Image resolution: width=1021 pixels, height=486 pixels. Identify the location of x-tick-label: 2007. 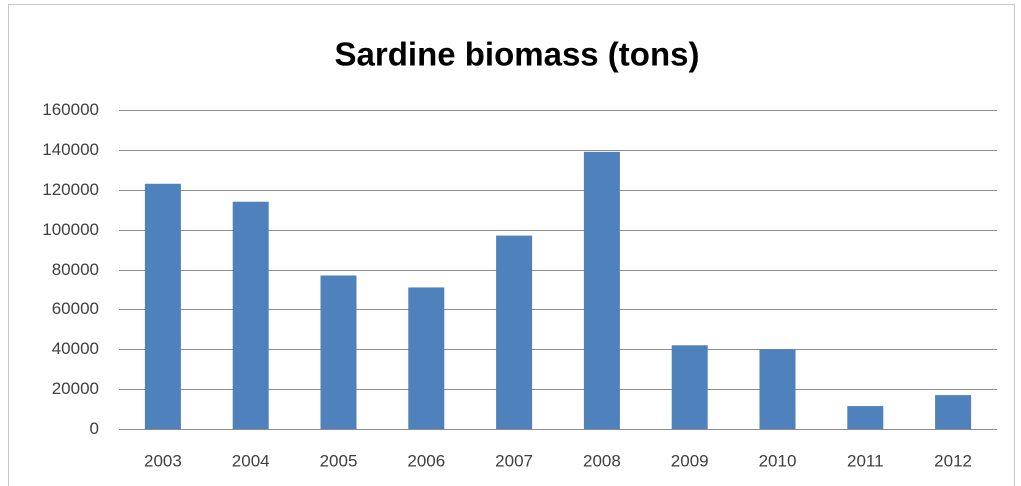
(514, 460).